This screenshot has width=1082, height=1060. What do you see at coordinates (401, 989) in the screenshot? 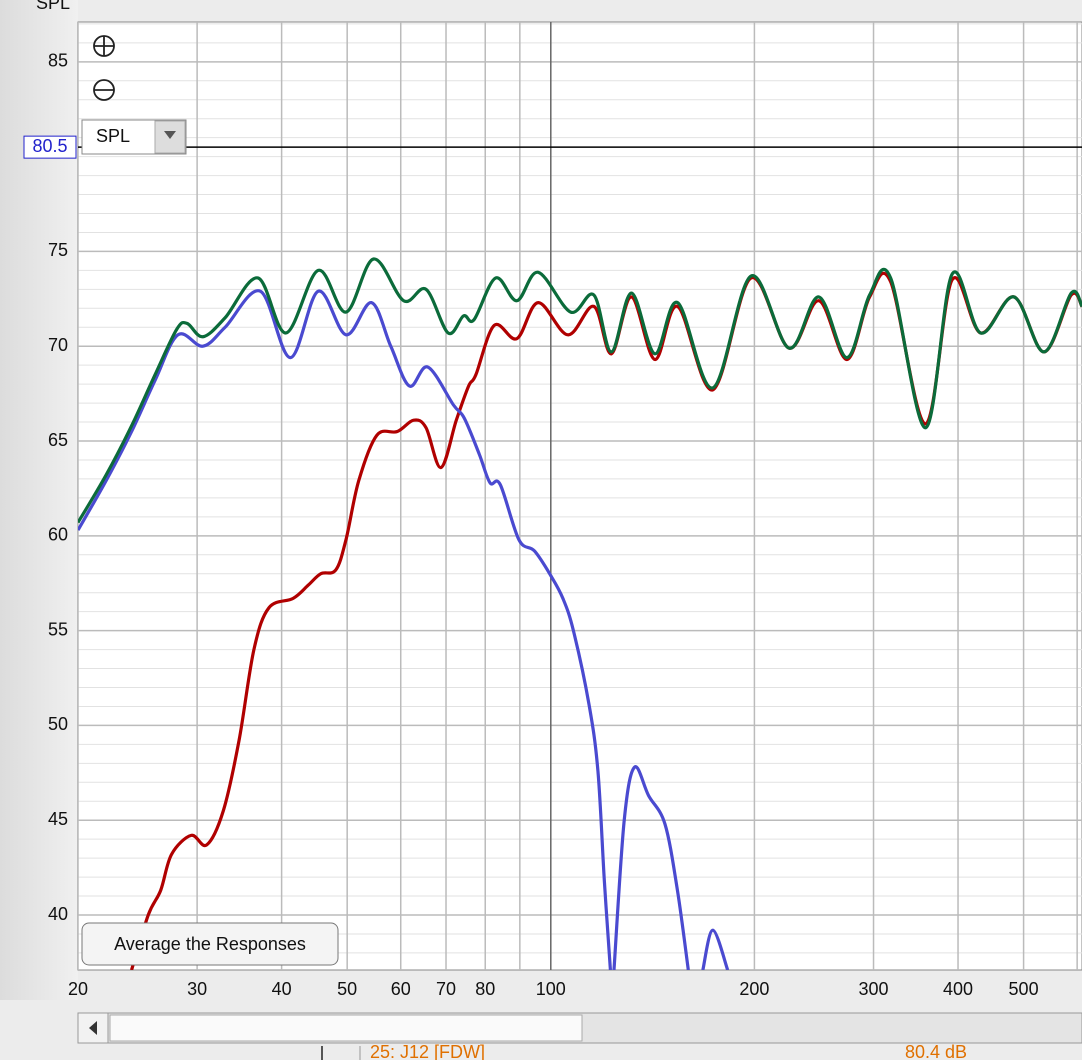
I see `x-tick-label: 60` at bounding box center [401, 989].